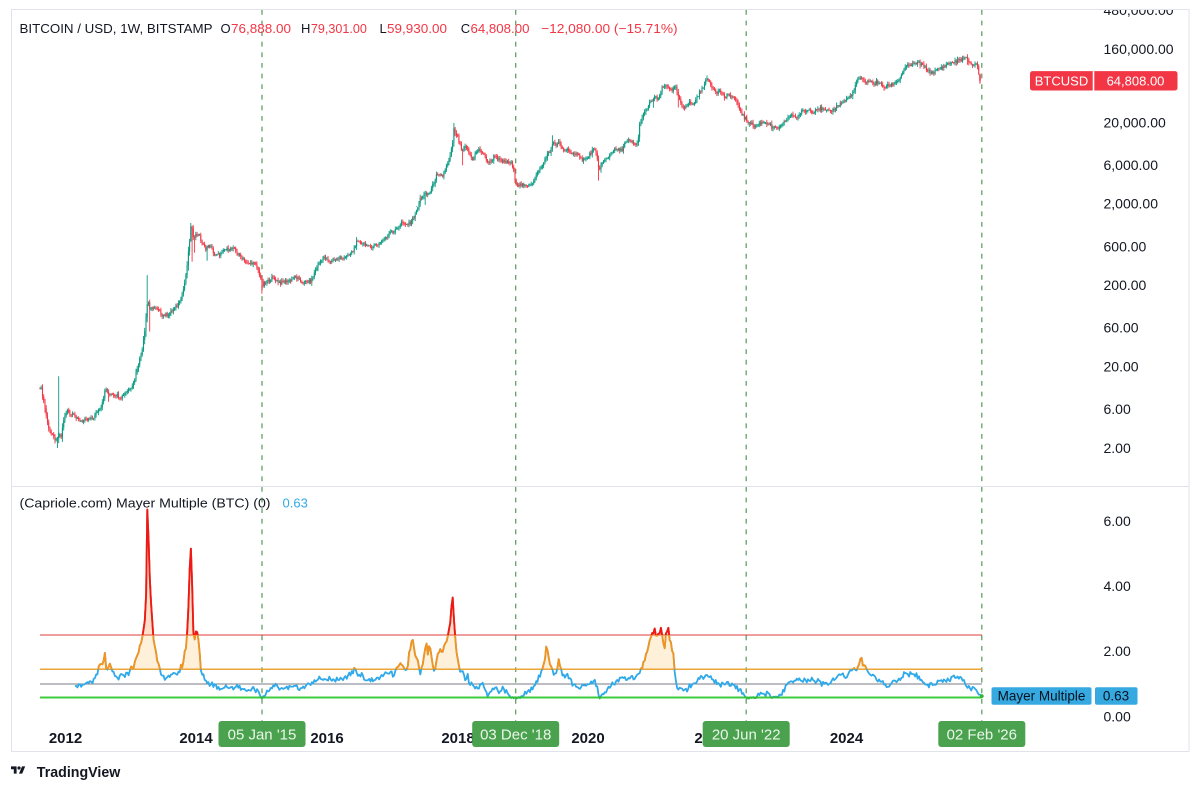  What do you see at coordinates (79, 772) in the screenshot?
I see `svg-text: TradingView` at bounding box center [79, 772].